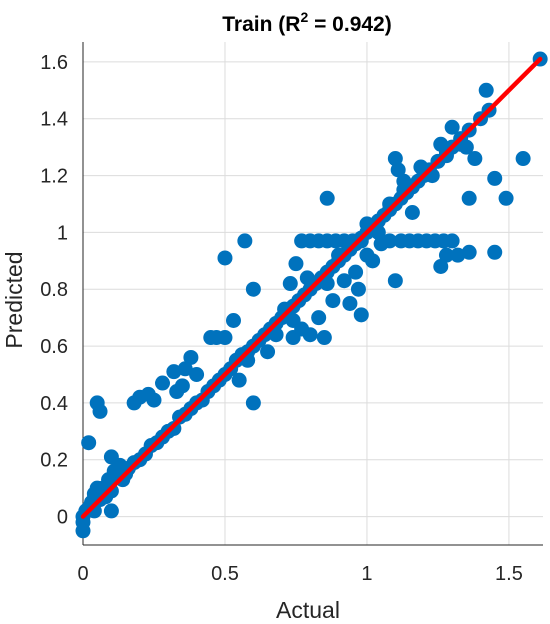  What do you see at coordinates (54, 404) in the screenshot?
I see `y-tick-label: 0.4` at bounding box center [54, 404].